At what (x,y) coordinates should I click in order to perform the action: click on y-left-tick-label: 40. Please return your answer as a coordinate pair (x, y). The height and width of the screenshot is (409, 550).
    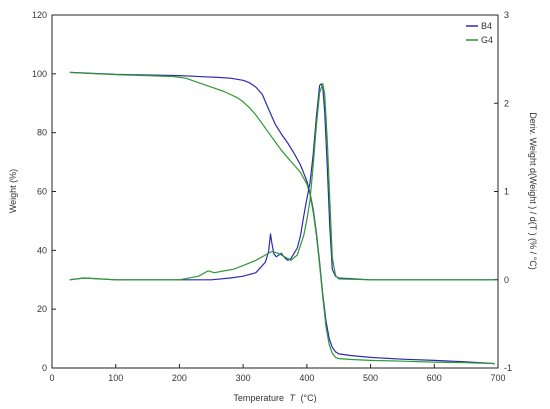
    Looking at the image, I should click on (42, 250).